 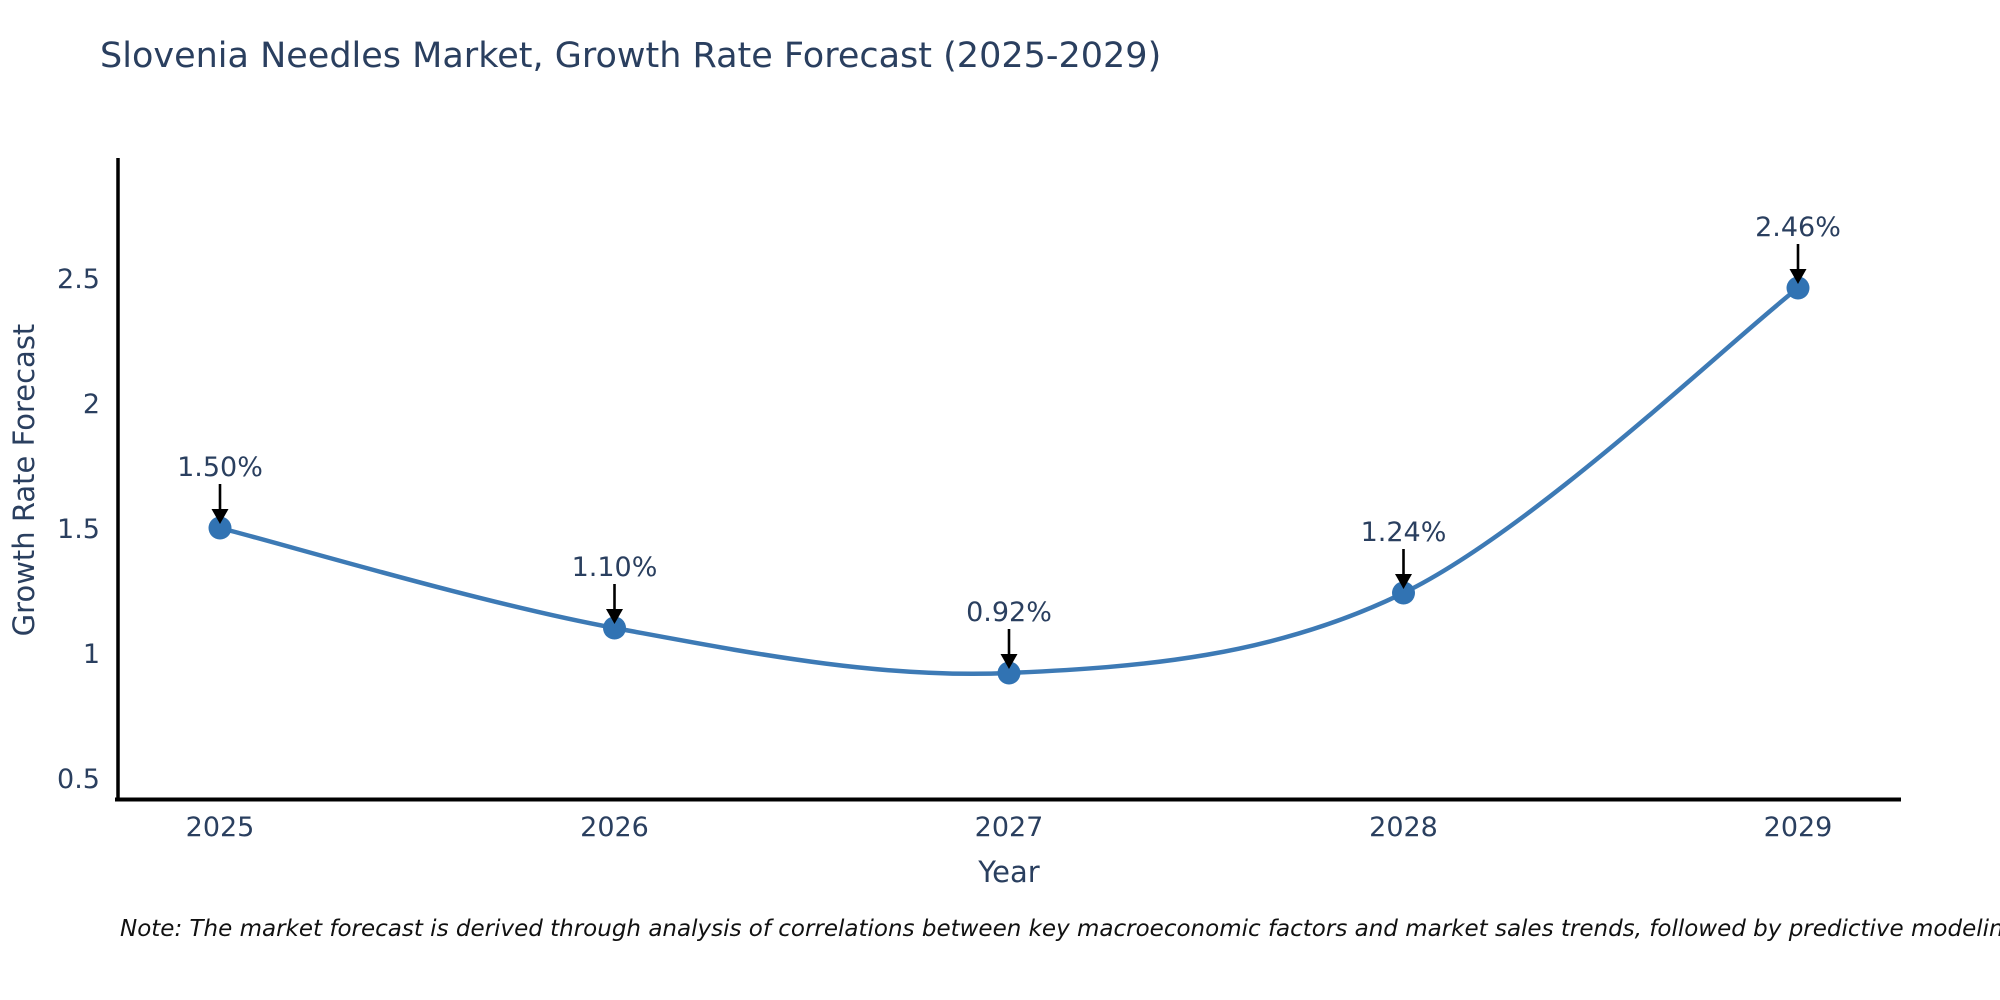 What do you see at coordinates (1009, 612) in the screenshot?
I see `point-annotation-label: 0.92%` at bounding box center [1009, 612].